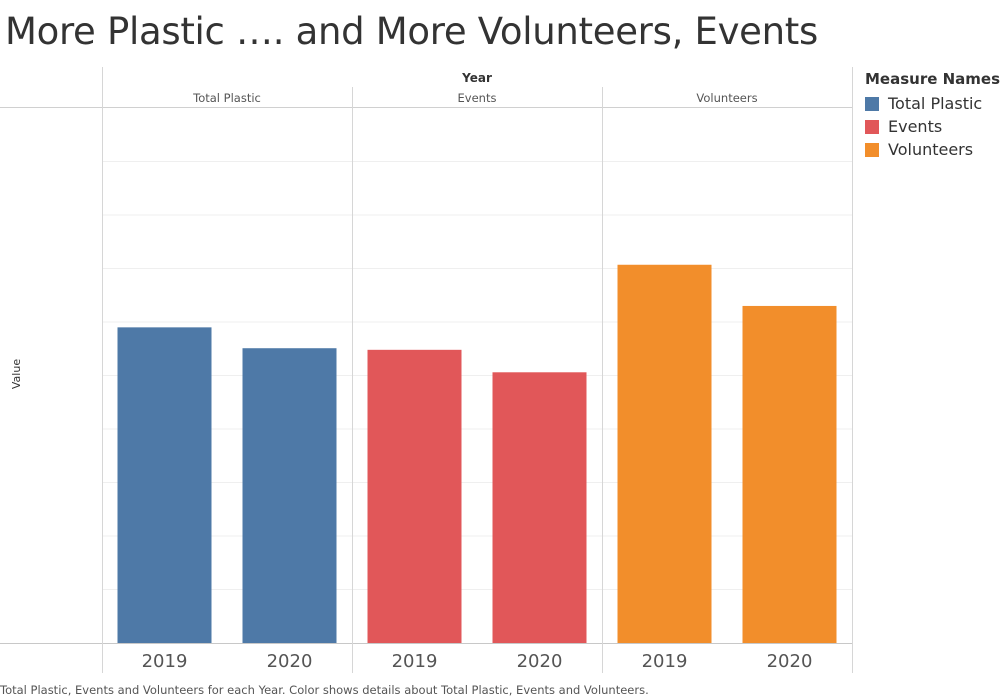 Image resolution: width=1004 pixels, height=700 pixels. I want to click on legend-item-events: Events, so click(932, 126).